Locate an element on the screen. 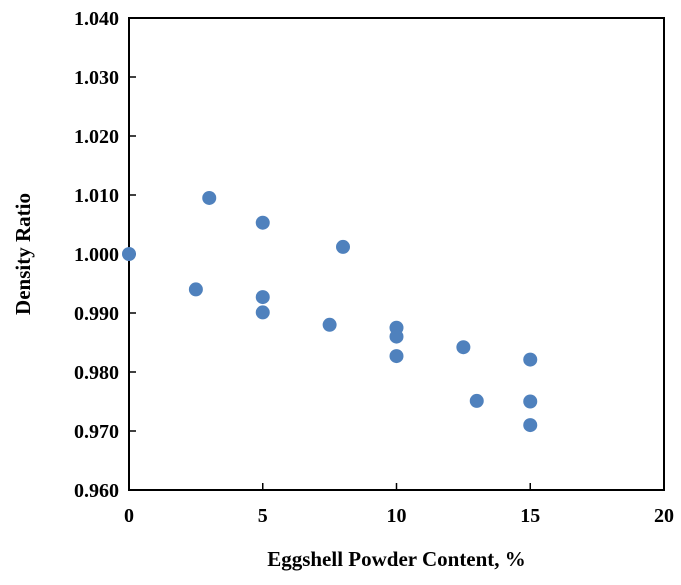 Image resolution: width=681 pixels, height=585 pixels. y-tick-label: 1.010 is located at coordinates (96, 196).